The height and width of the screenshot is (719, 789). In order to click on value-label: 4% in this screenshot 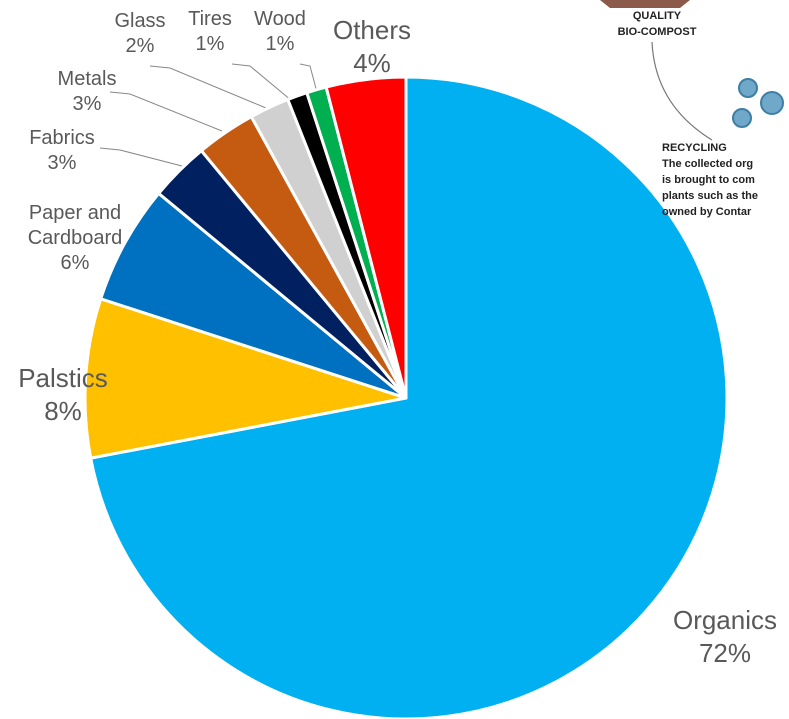, I will do `click(372, 62)`.